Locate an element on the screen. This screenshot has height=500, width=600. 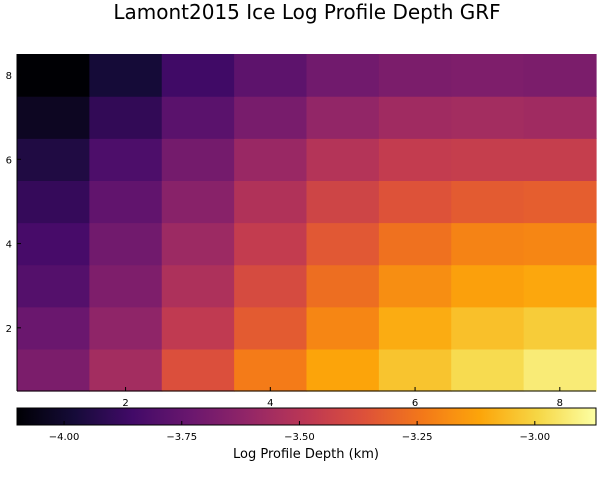
colorbar-tick-label: −3.75 is located at coordinates (181, 437).